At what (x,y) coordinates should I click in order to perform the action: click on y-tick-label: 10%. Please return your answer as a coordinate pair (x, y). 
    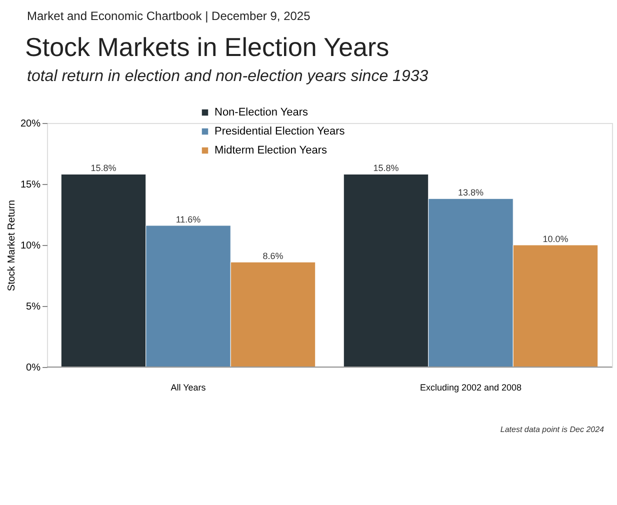
    Looking at the image, I should click on (30, 246).